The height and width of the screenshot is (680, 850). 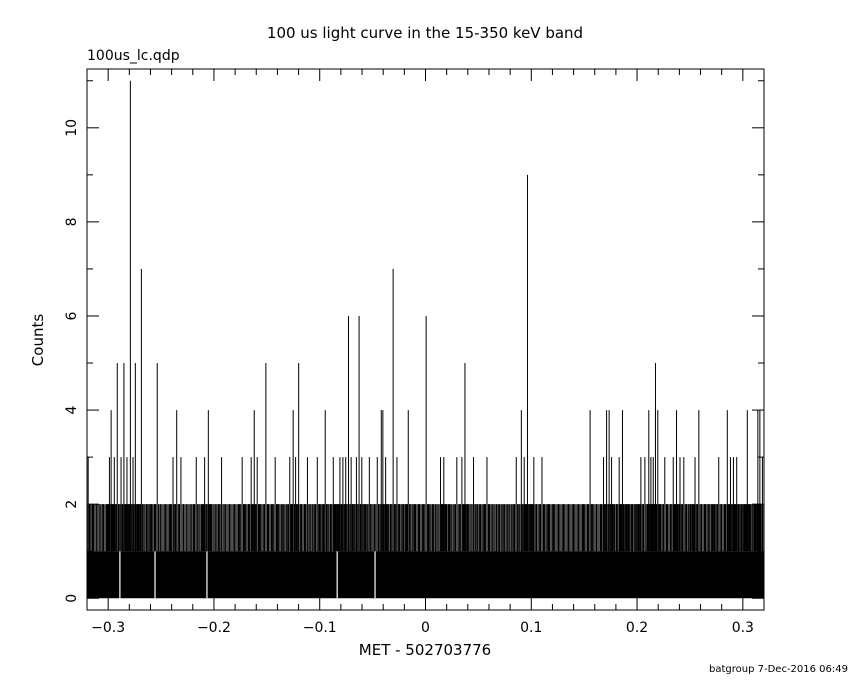 What do you see at coordinates (637, 628) in the screenshot?
I see `x-tick-label-5: 0.2` at bounding box center [637, 628].